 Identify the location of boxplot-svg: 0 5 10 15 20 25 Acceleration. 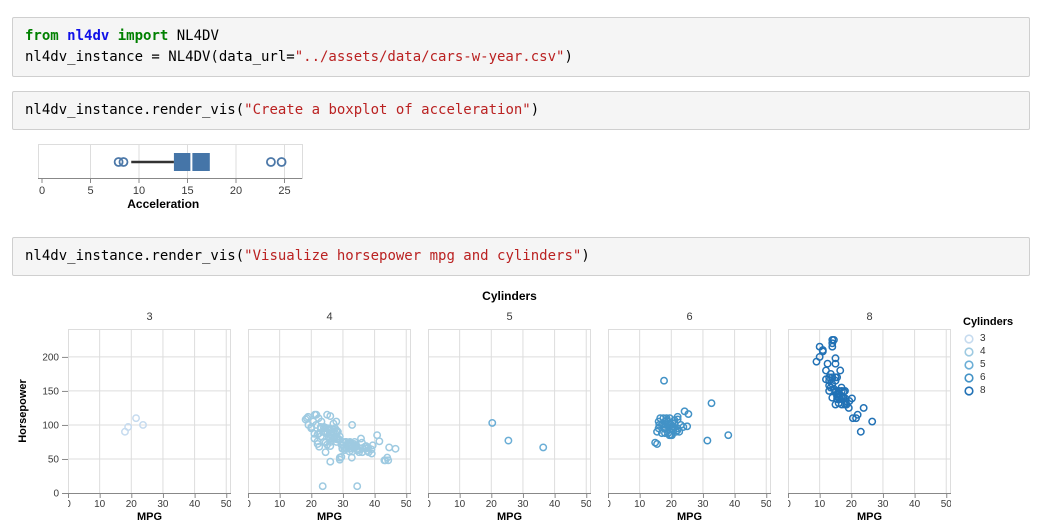
(170, 177).